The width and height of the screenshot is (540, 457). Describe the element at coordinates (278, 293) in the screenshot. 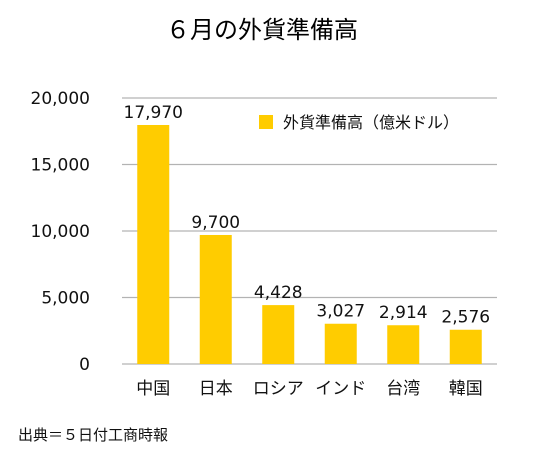

I see `value-label: 4,428` at that location.